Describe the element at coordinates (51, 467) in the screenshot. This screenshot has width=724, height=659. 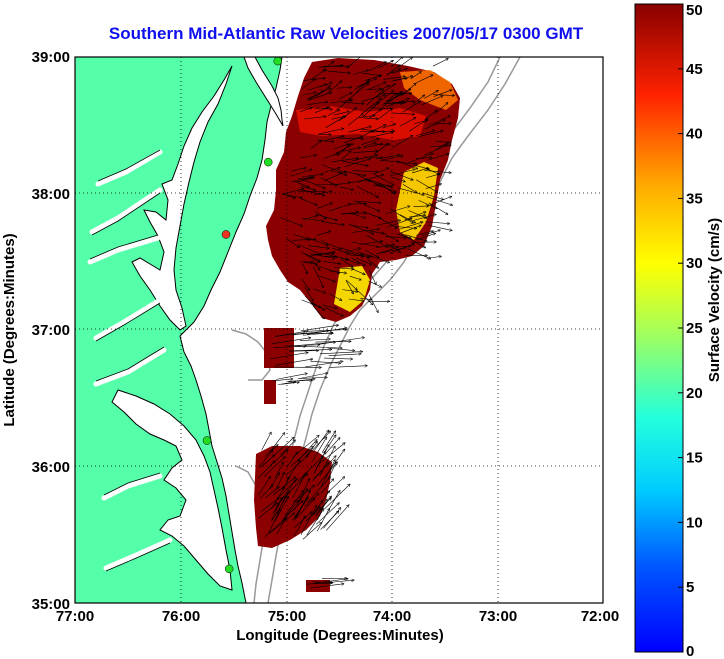
I see `y-tick-label: 36:00` at that location.